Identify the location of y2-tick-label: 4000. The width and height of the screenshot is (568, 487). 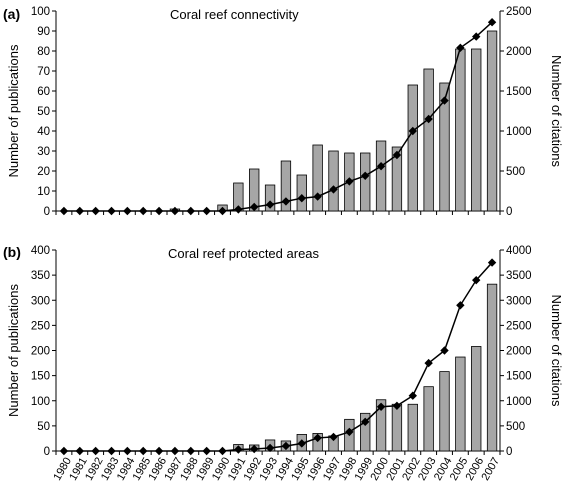
(519, 251).